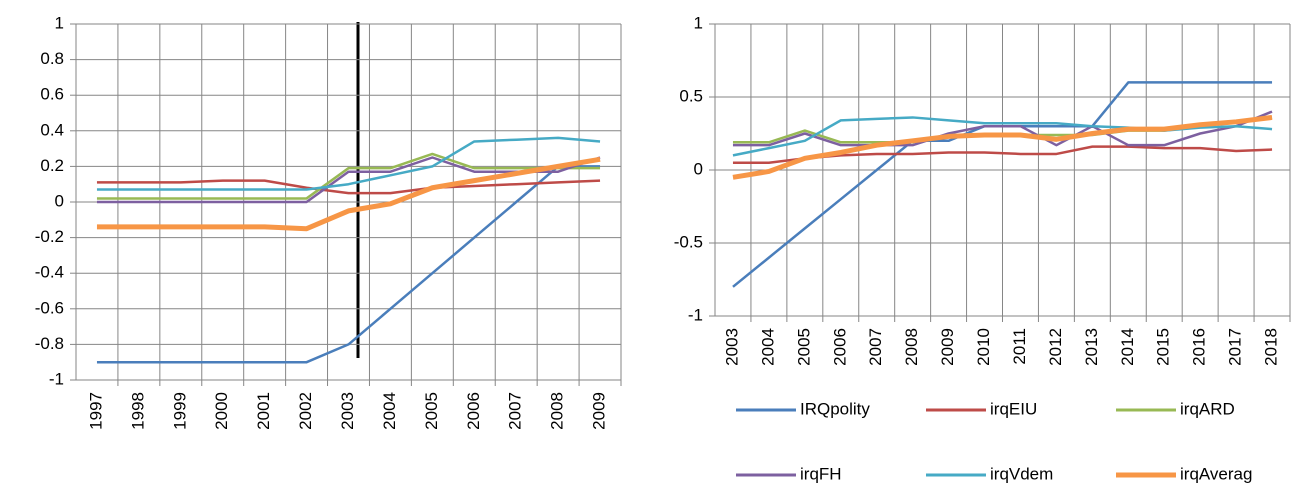 The height and width of the screenshot is (486, 1292). What do you see at coordinates (1021, 473) in the screenshot?
I see `legend-label: irqVdem` at bounding box center [1021, 473].